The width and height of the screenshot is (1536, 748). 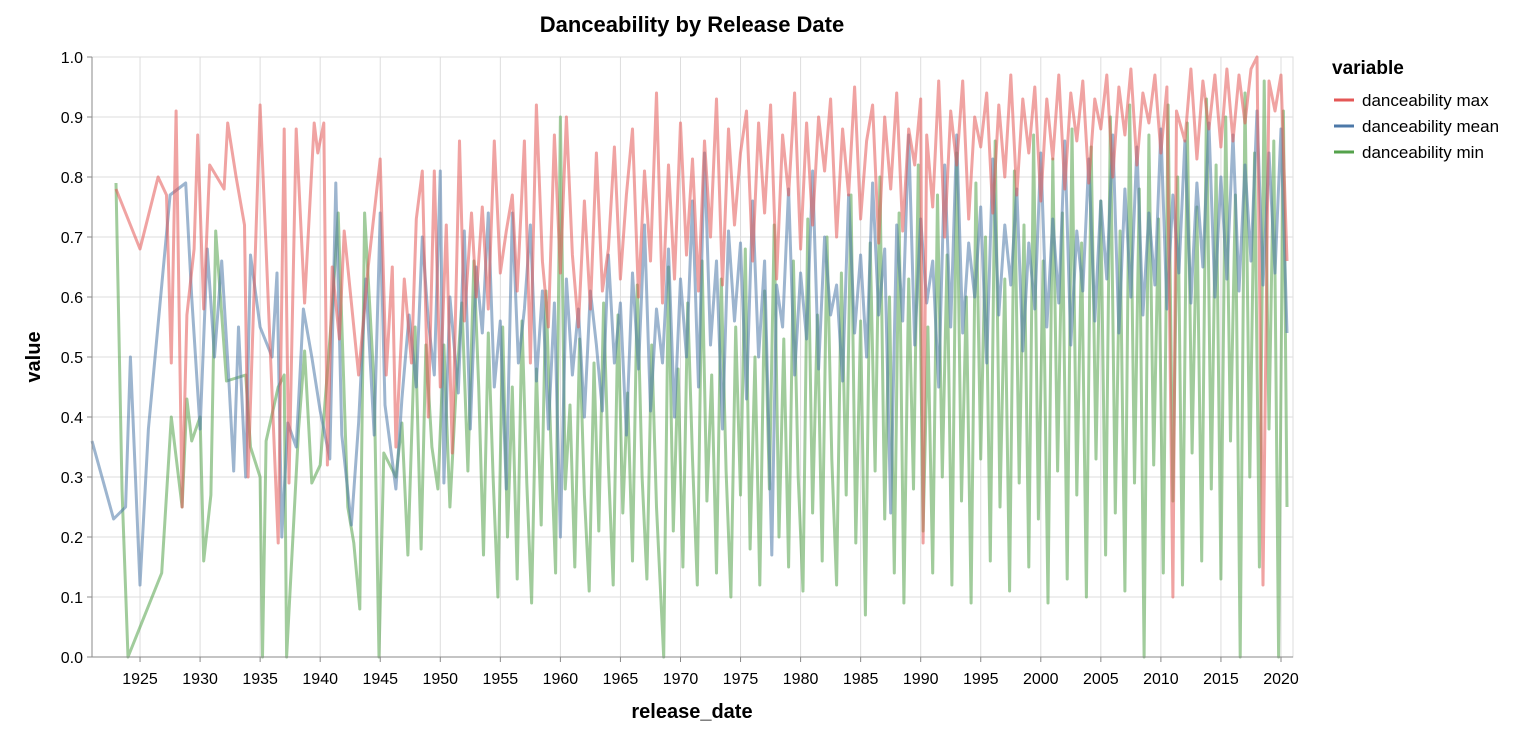 I want to click on legend-title: variable, so click(x=1368, y=68).